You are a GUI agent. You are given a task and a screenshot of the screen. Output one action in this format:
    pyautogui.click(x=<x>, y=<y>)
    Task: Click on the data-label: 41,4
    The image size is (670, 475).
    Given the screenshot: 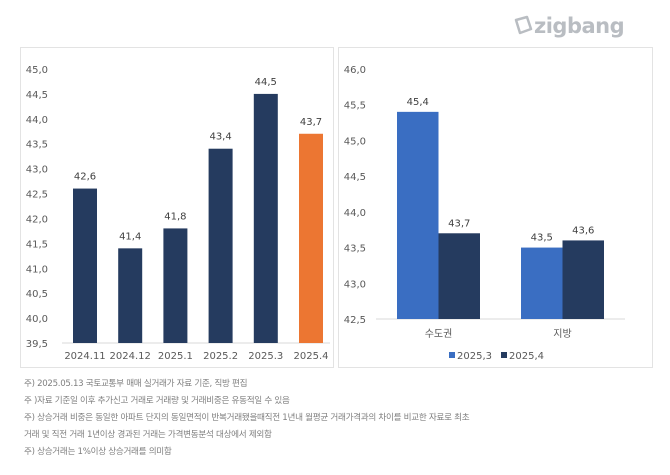 What is the action you would take?
    pyautogui.click(x=130, y=236)
    